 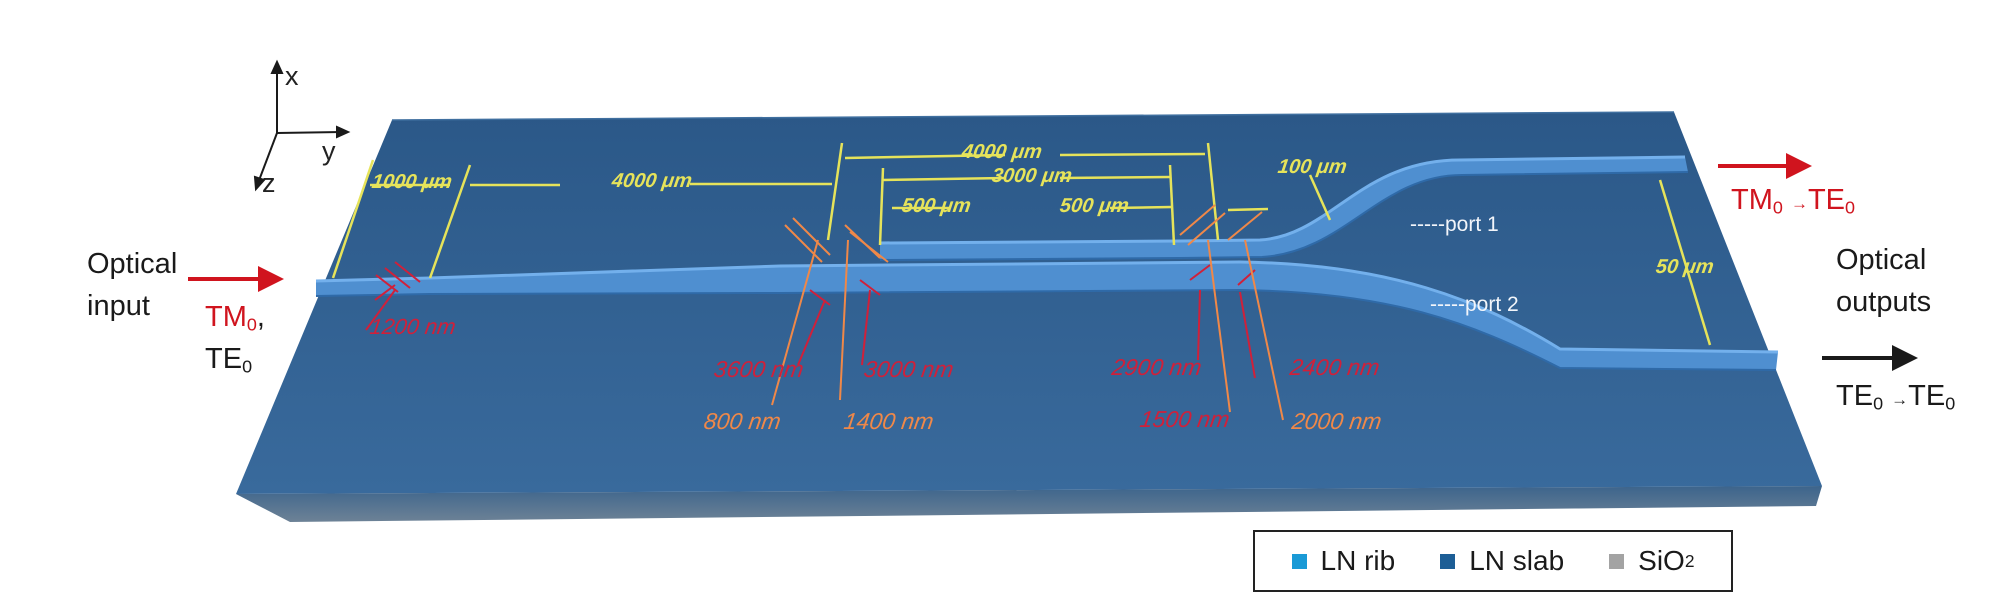 What do you see at coordinates (1884, 302) in the screenshot?
I see `output-label-line2: outputs` at bounding box center [1884, 302].